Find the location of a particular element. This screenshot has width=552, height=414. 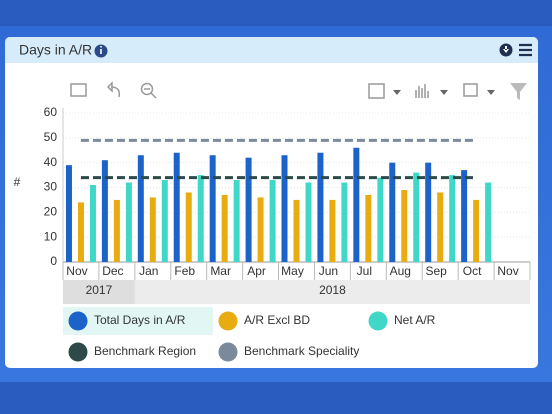

menu-icon is located at coordinates (525, 50).